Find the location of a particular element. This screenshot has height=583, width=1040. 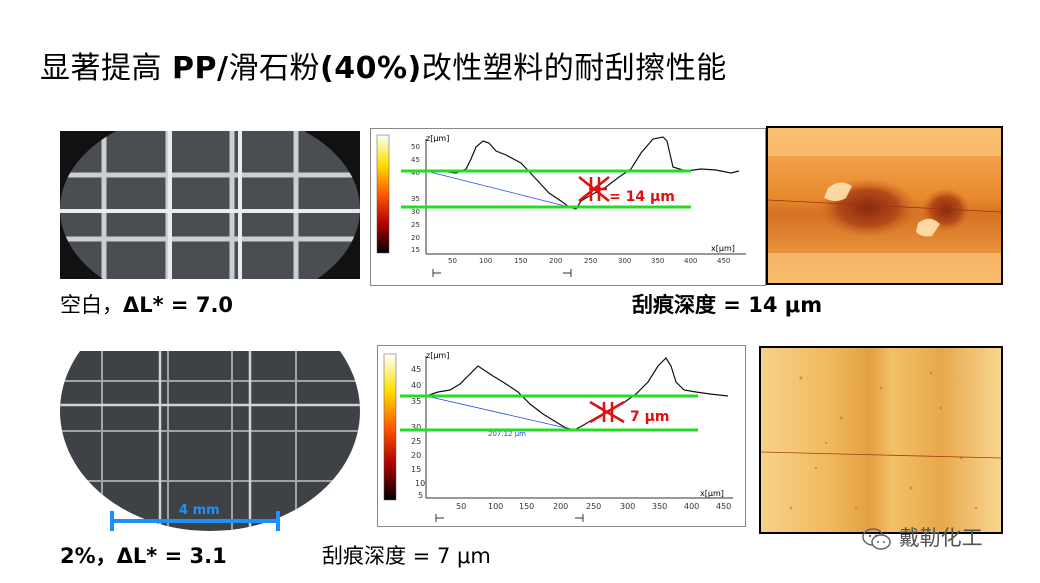

wechat-icon is located at coordinates (876, 539).